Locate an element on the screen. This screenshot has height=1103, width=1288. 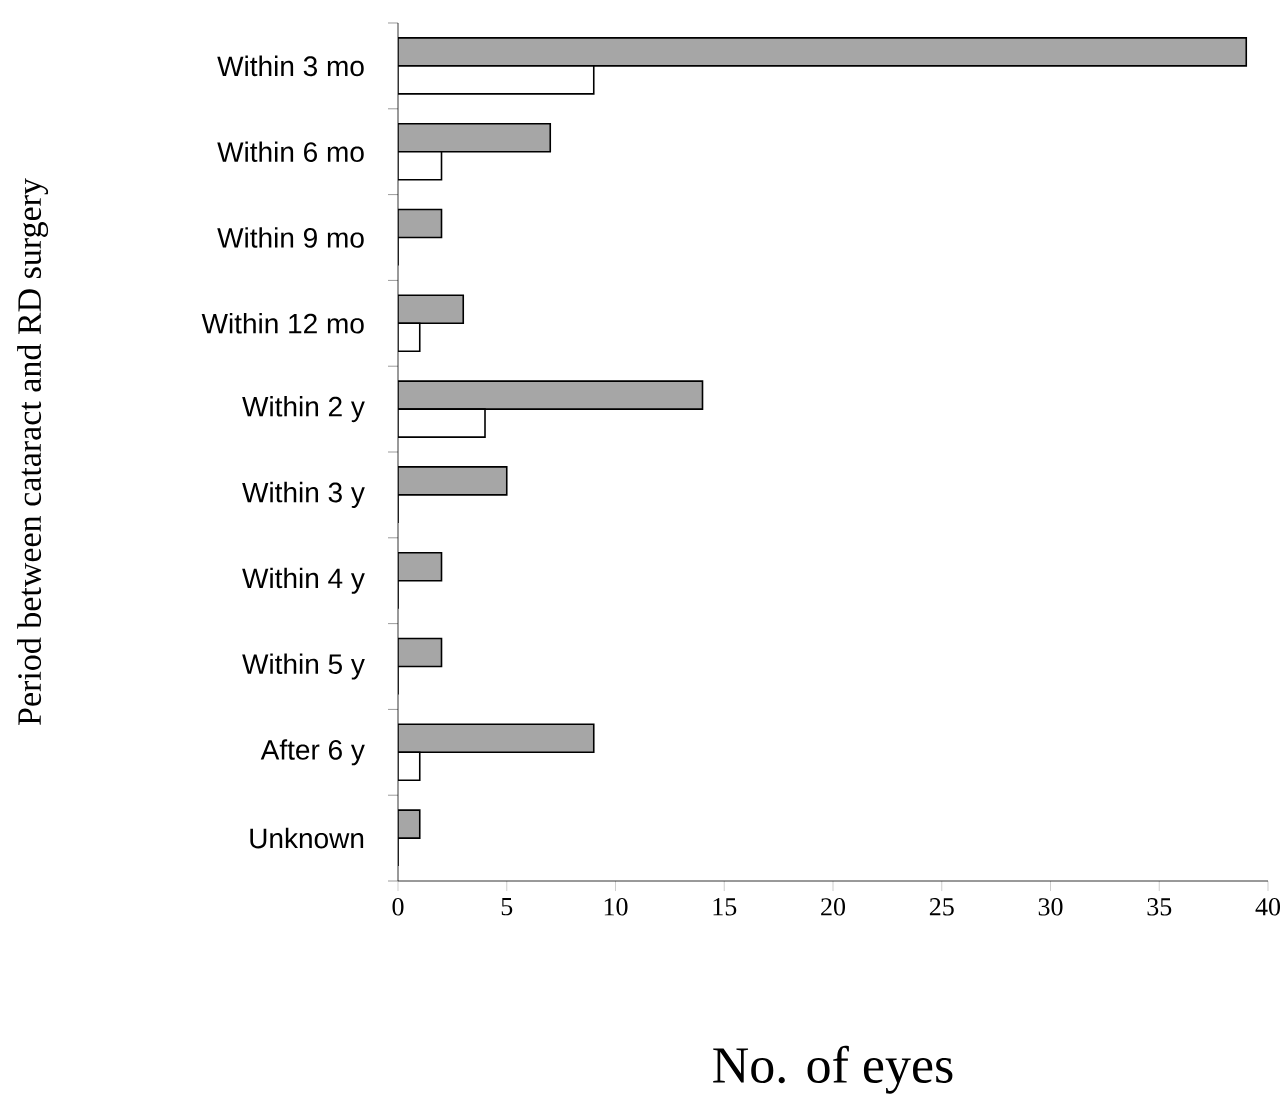
y-axis-title: Period between cataract and RD surgery is located at coordinates (33, 451).